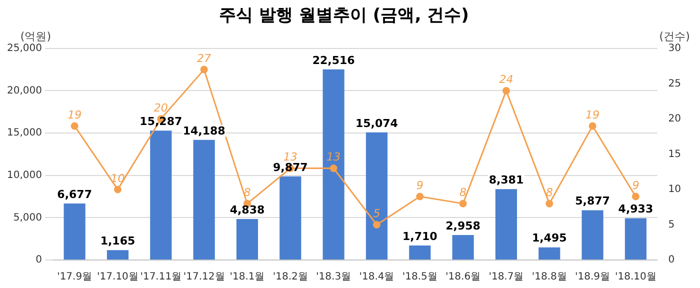  Describe the element at coordinates (592, 277) in the screenshot. I see `x-tick-label: '18.9월` at that location.